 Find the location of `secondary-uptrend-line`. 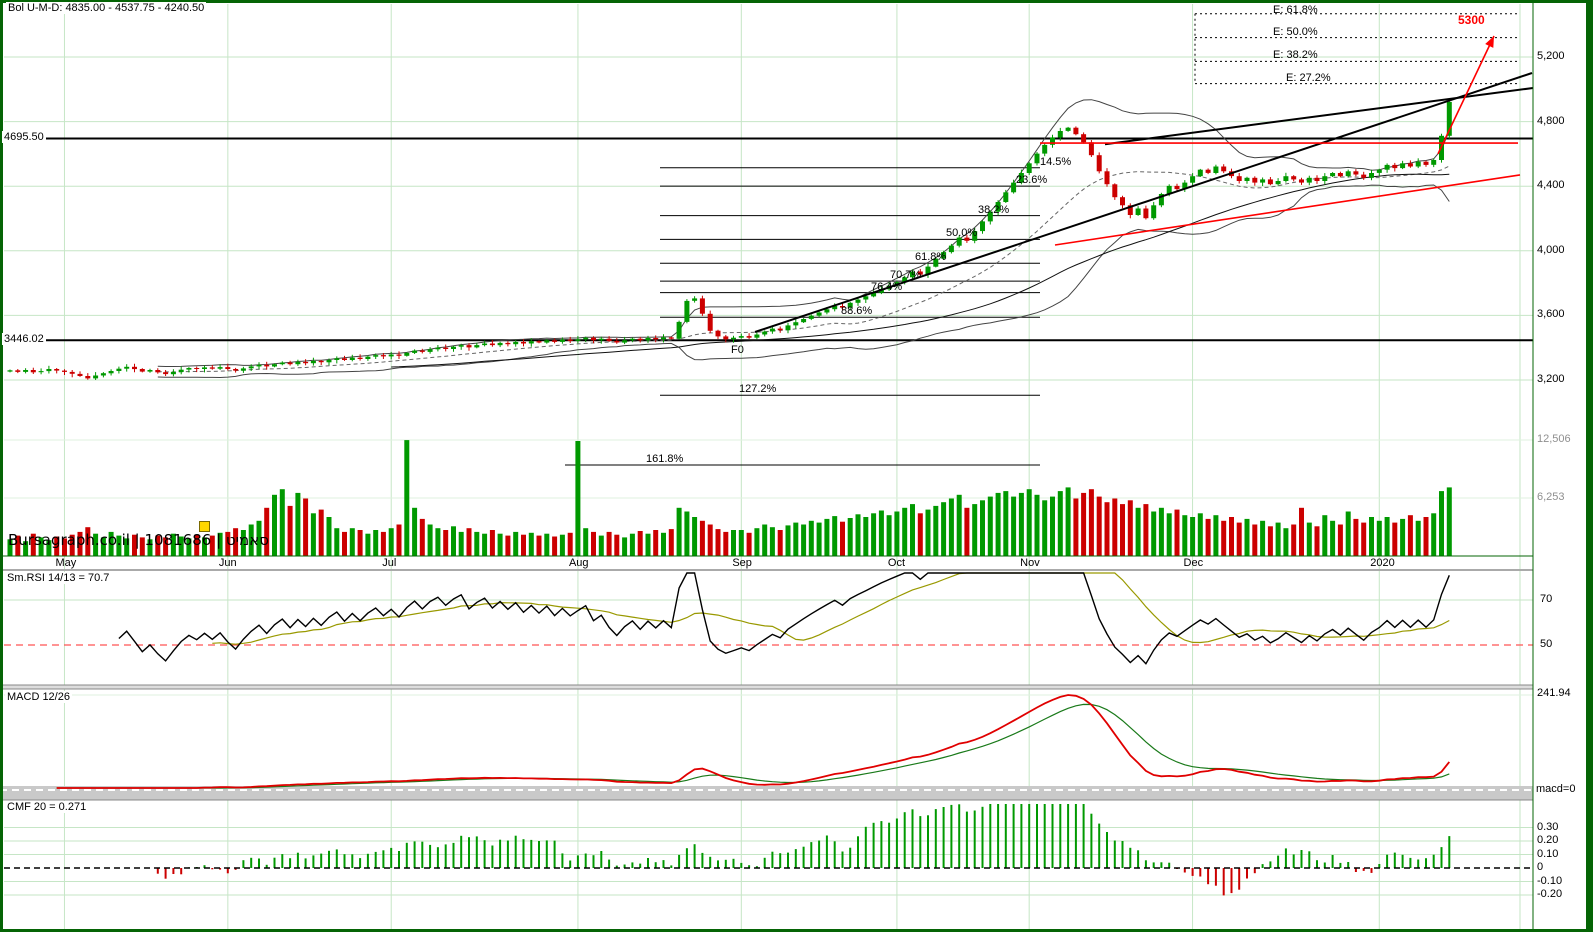

secondary-uptrend-line is located at coordinates (1319, 116).